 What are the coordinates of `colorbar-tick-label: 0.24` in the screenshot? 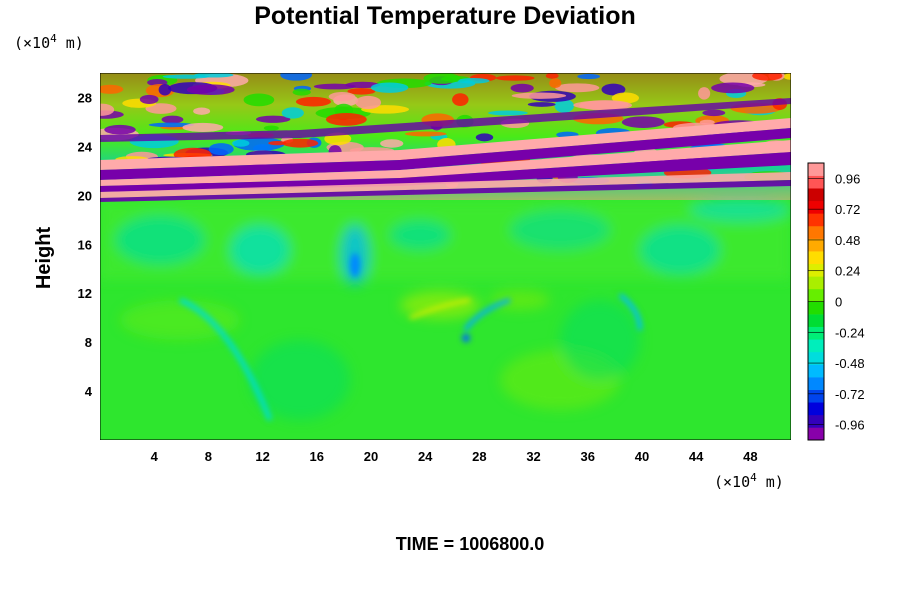 It's located at (847, 271).